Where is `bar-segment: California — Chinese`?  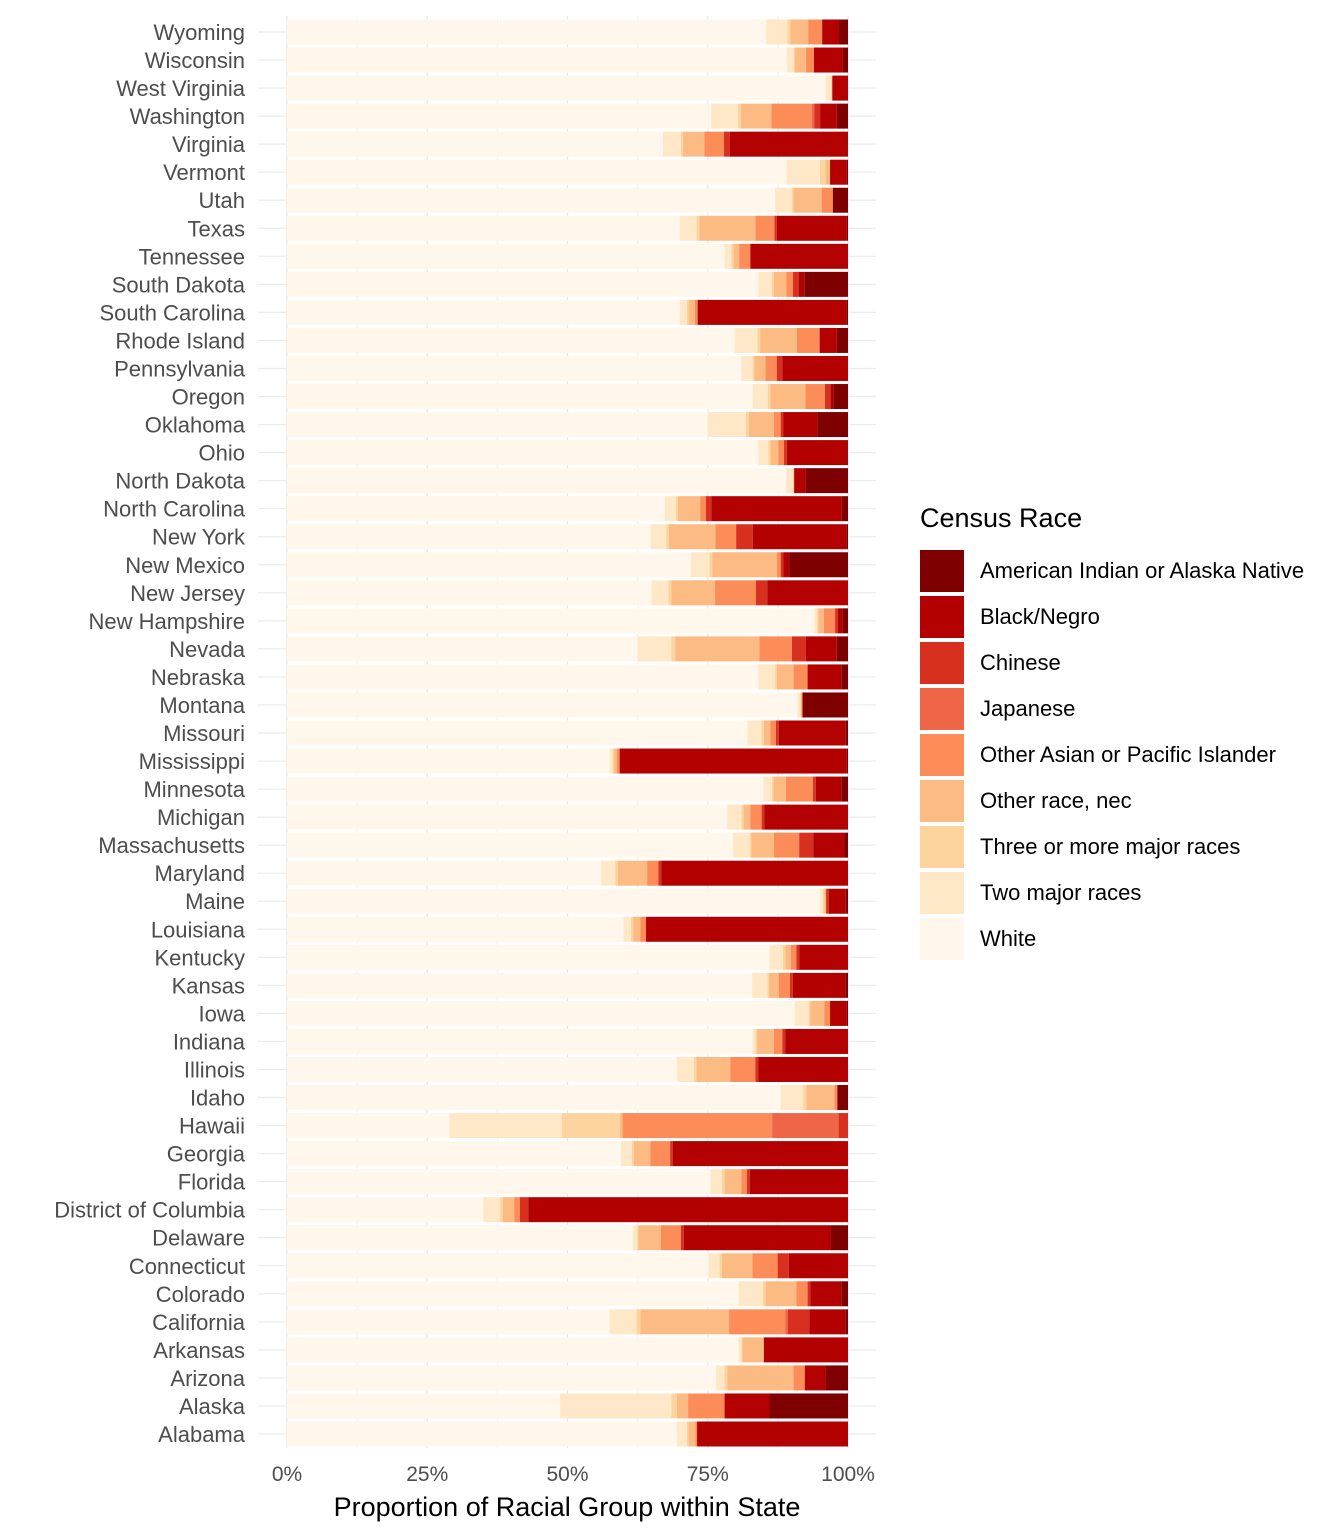 bar-segment: California — Chinese is located at coordinates (798, 1322).